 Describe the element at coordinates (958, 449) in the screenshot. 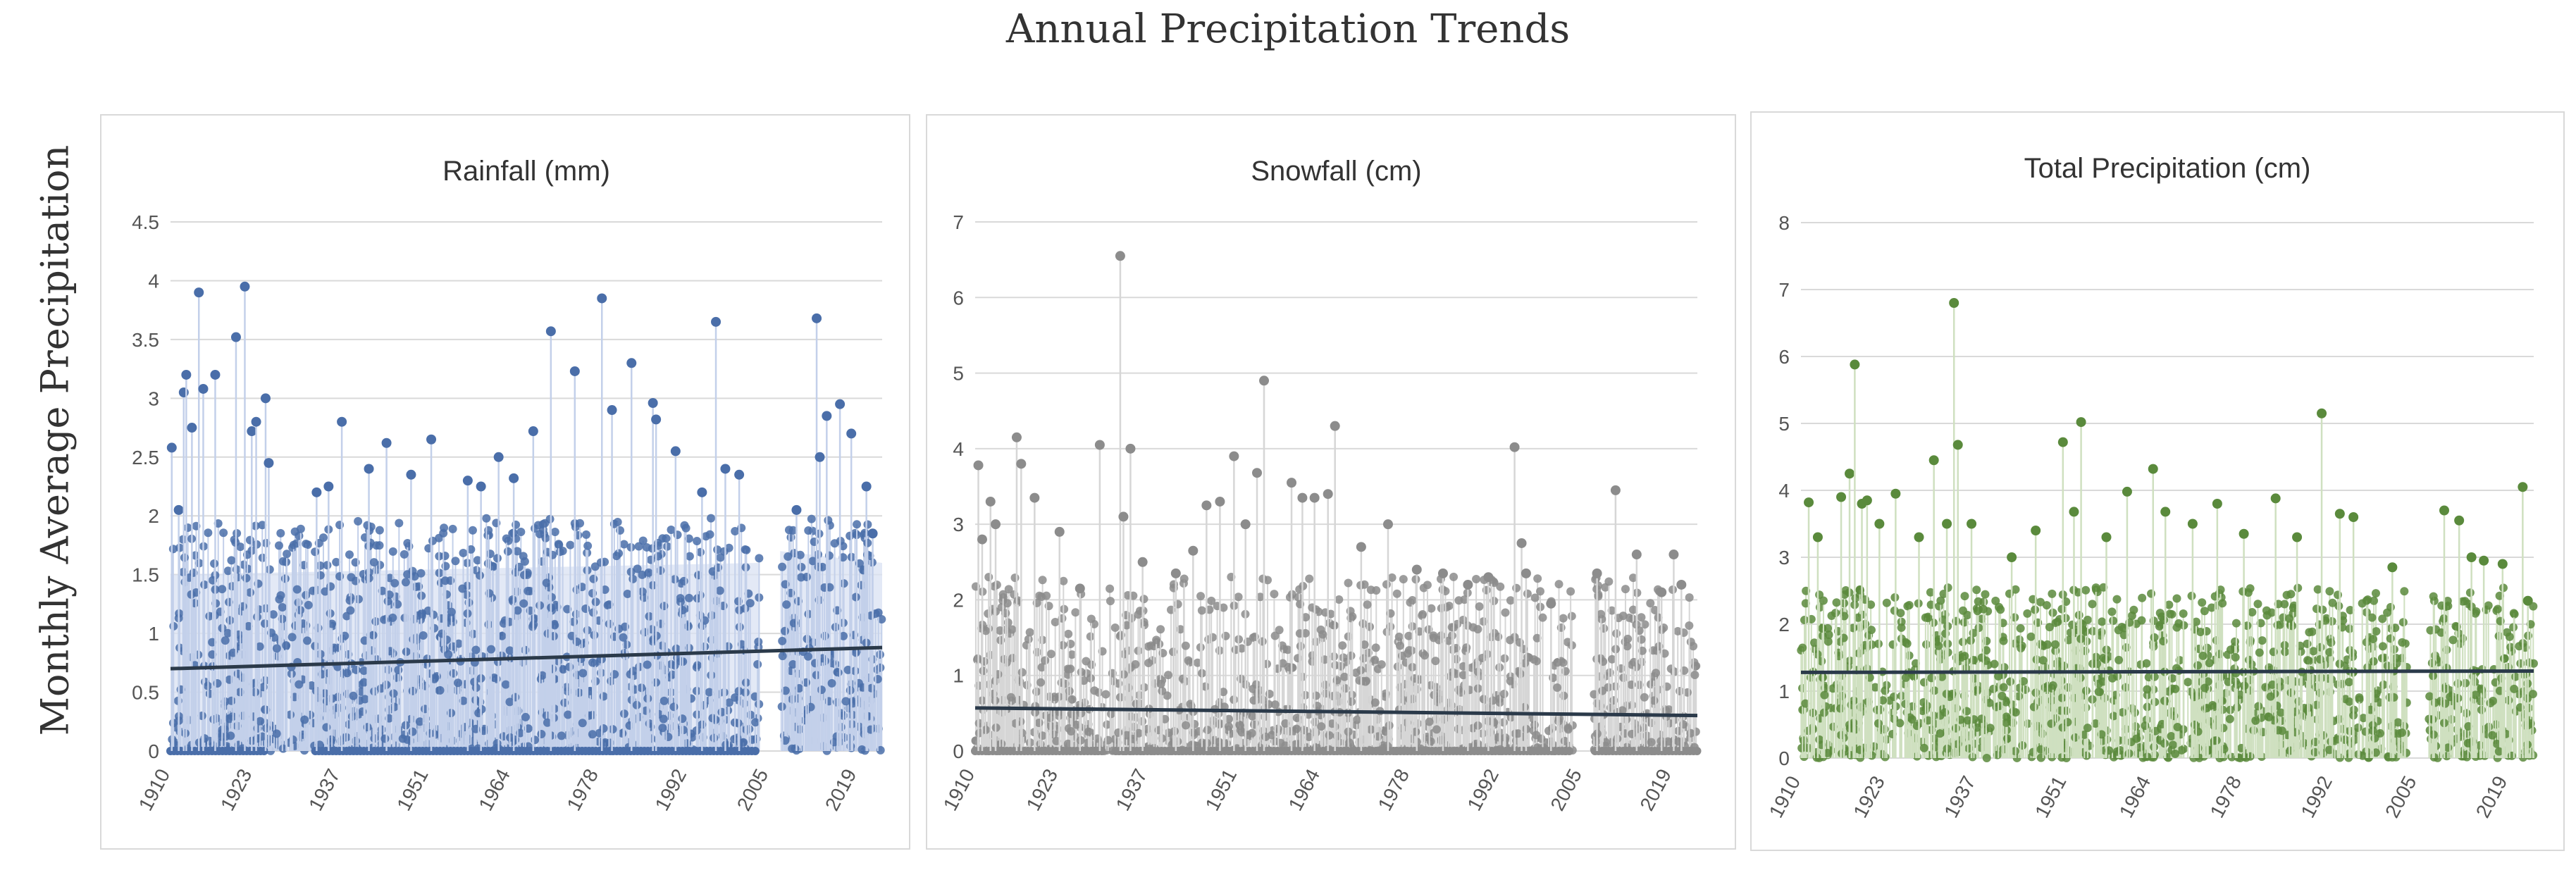

I see `y-tick-label: 4` at that location.